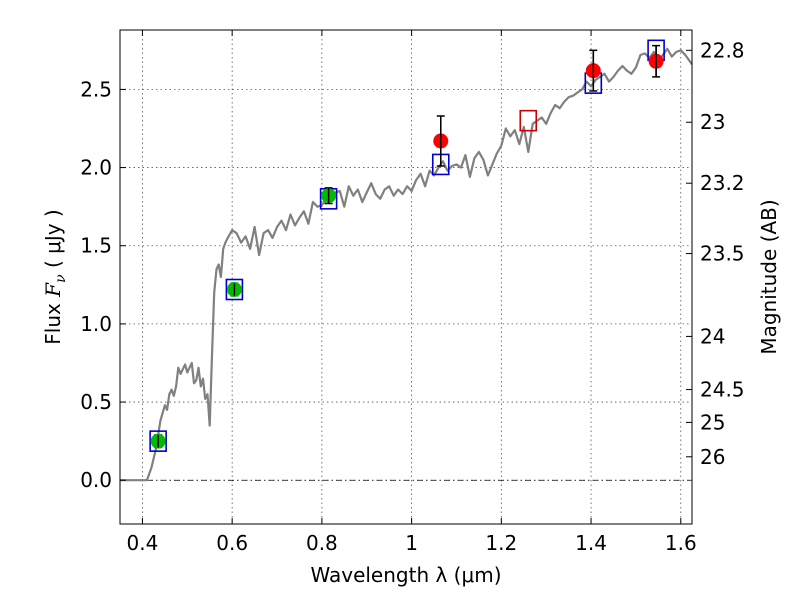 This screenshot has width=800, height=600. What do you see at coordinates (712, 457) in the screenshot?
I see `right-tick-label: 26` at bounding box center [712, 457].